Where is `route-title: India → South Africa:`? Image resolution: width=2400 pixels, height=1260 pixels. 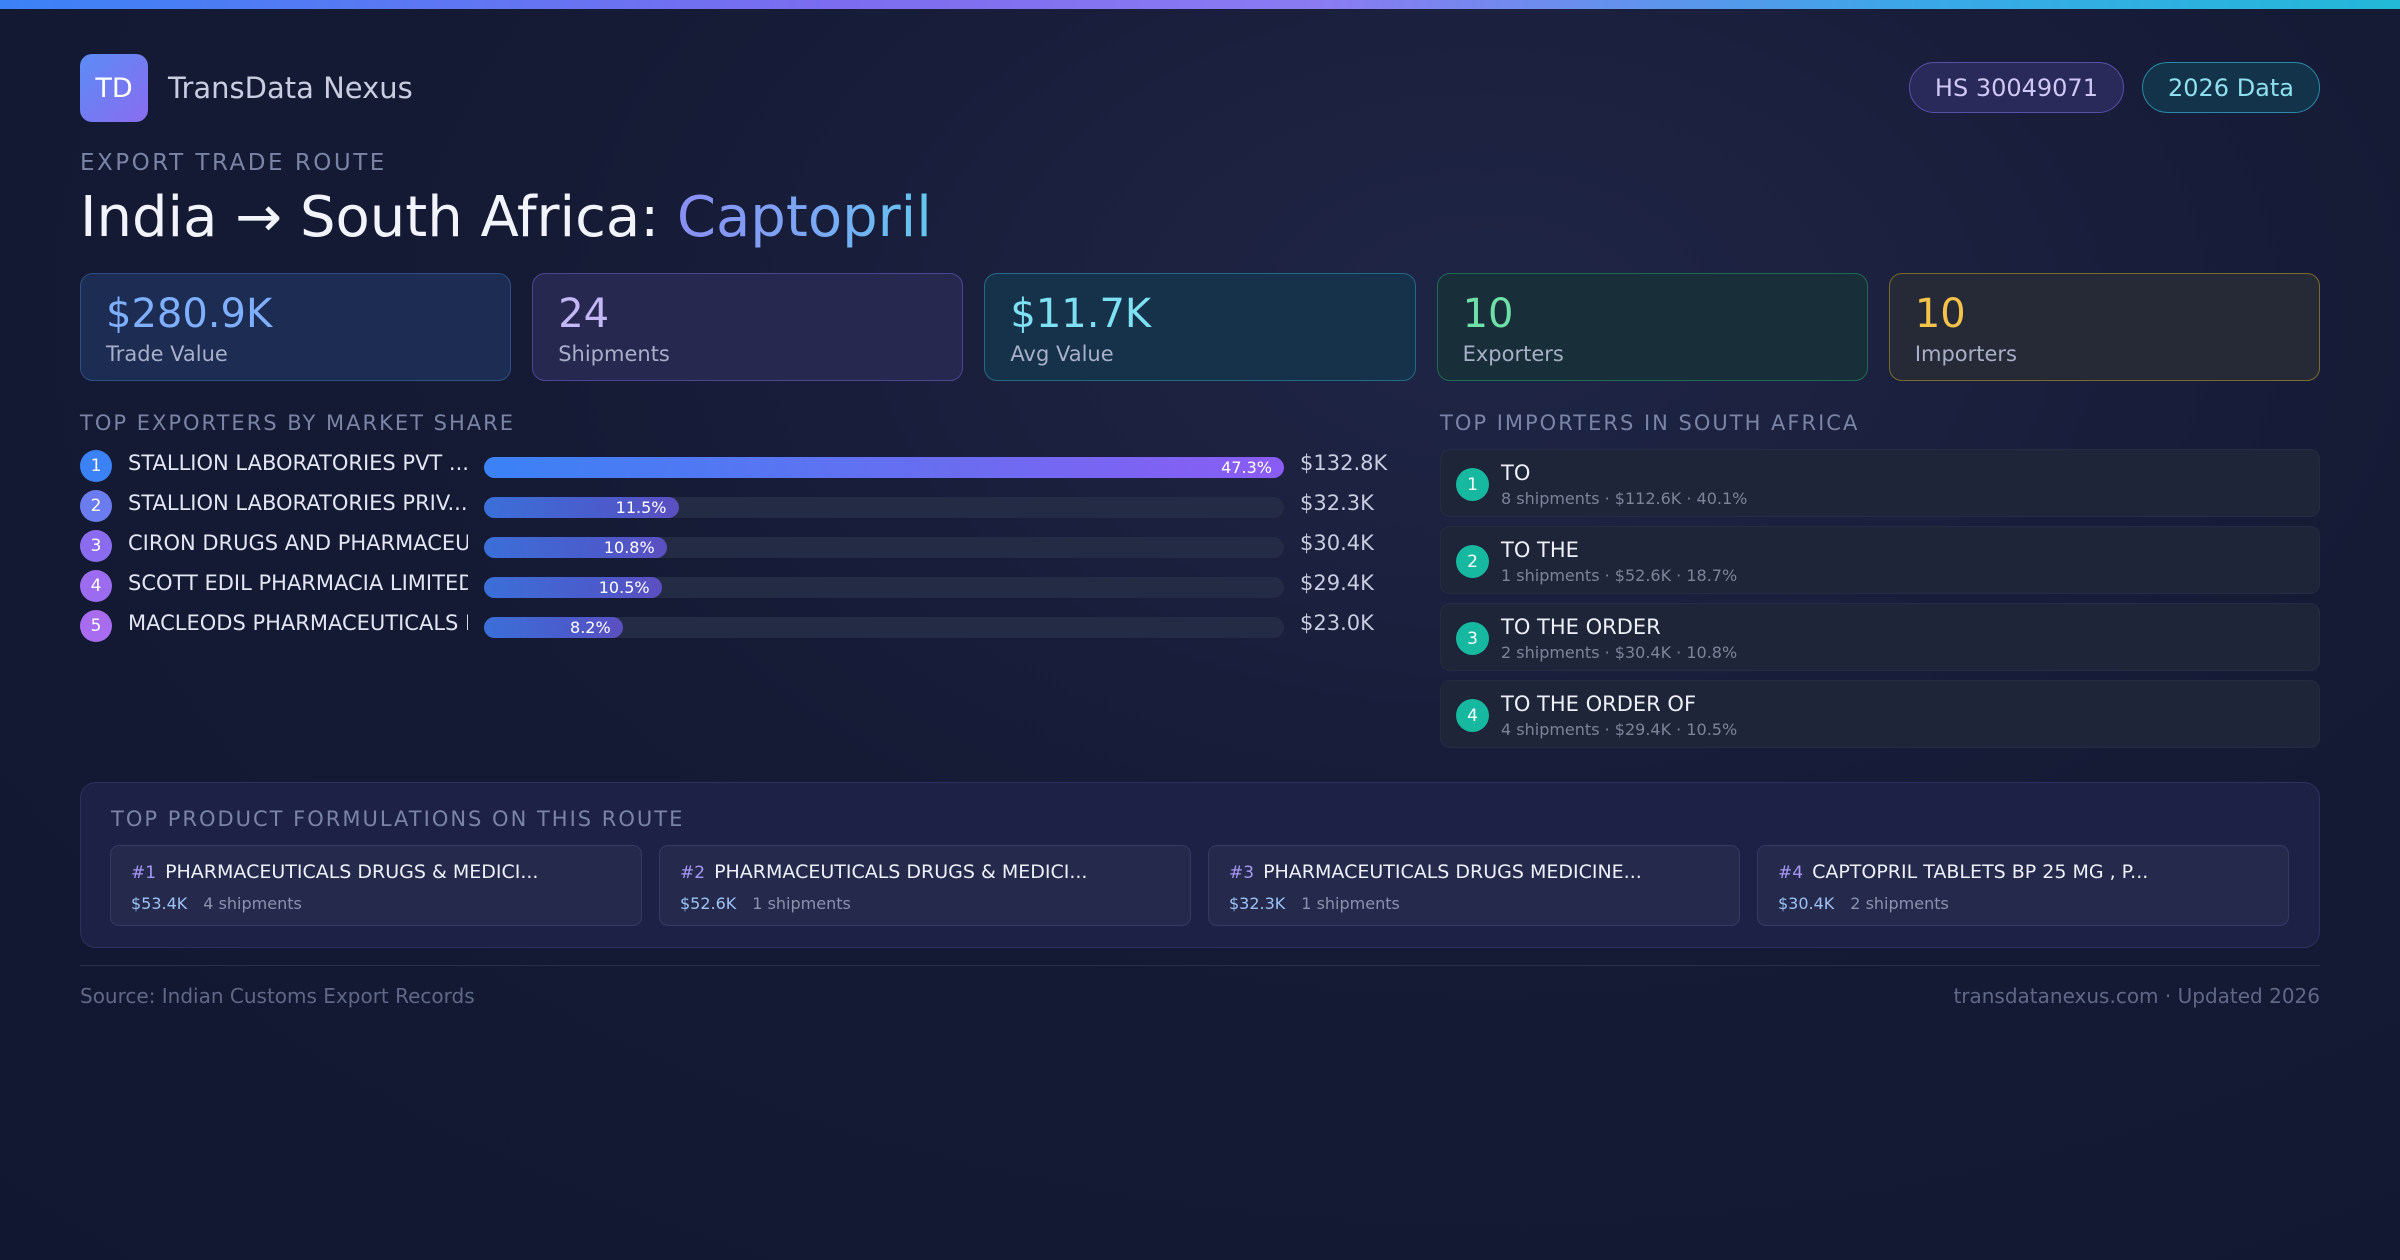 route-title: India → South Africa: is located at coordinates (378, 217).